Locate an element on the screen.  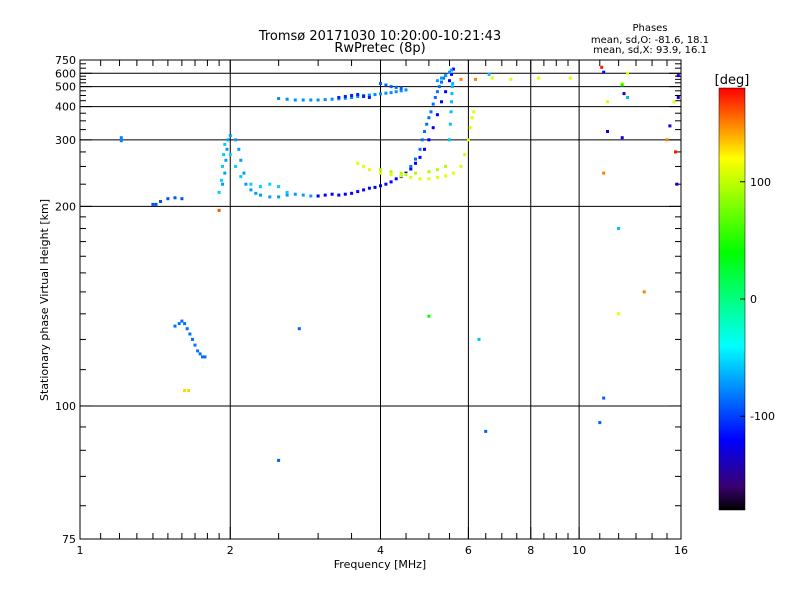
phase-info-x: mean, sd,X: 93.9, 16.1 is located at coordinates (650, 50).